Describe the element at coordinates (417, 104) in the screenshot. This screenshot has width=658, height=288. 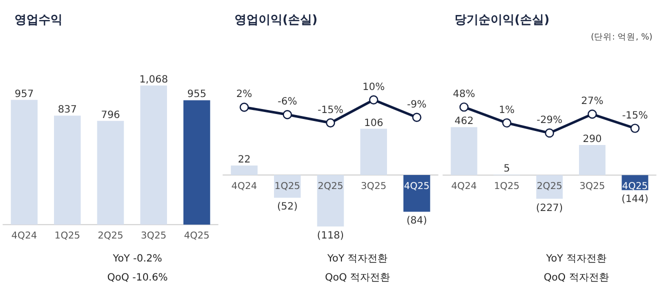
I see `data-label: -9%` at that location.